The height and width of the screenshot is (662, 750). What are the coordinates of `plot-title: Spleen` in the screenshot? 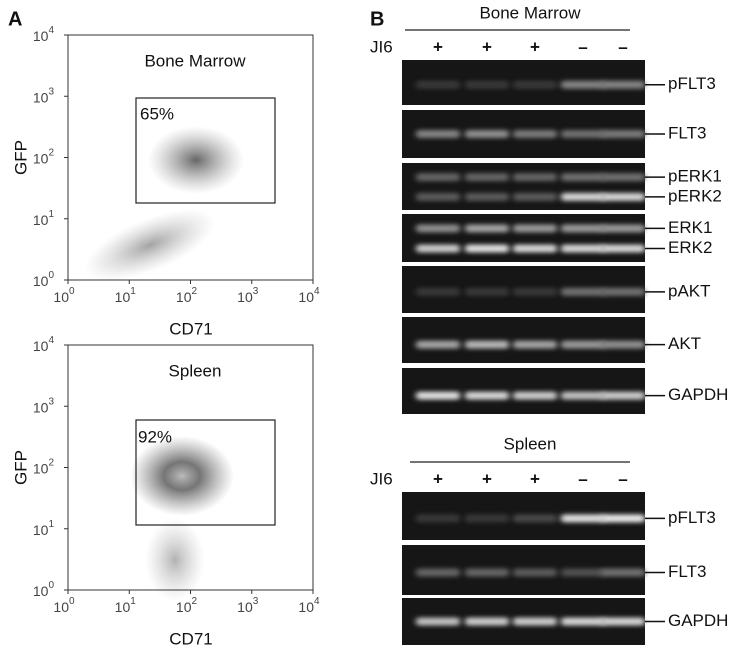 It's located at (195, 370).